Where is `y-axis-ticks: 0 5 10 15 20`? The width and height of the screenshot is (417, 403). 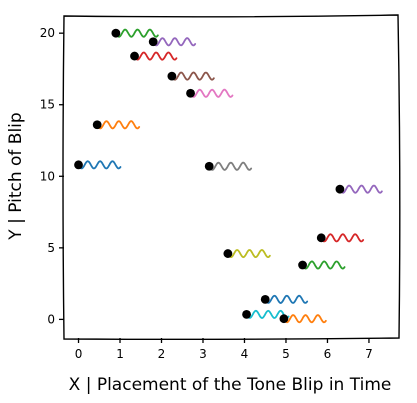 y-axis-ticks: 0 5 10 15 20 is located at coordinates (52, 176).